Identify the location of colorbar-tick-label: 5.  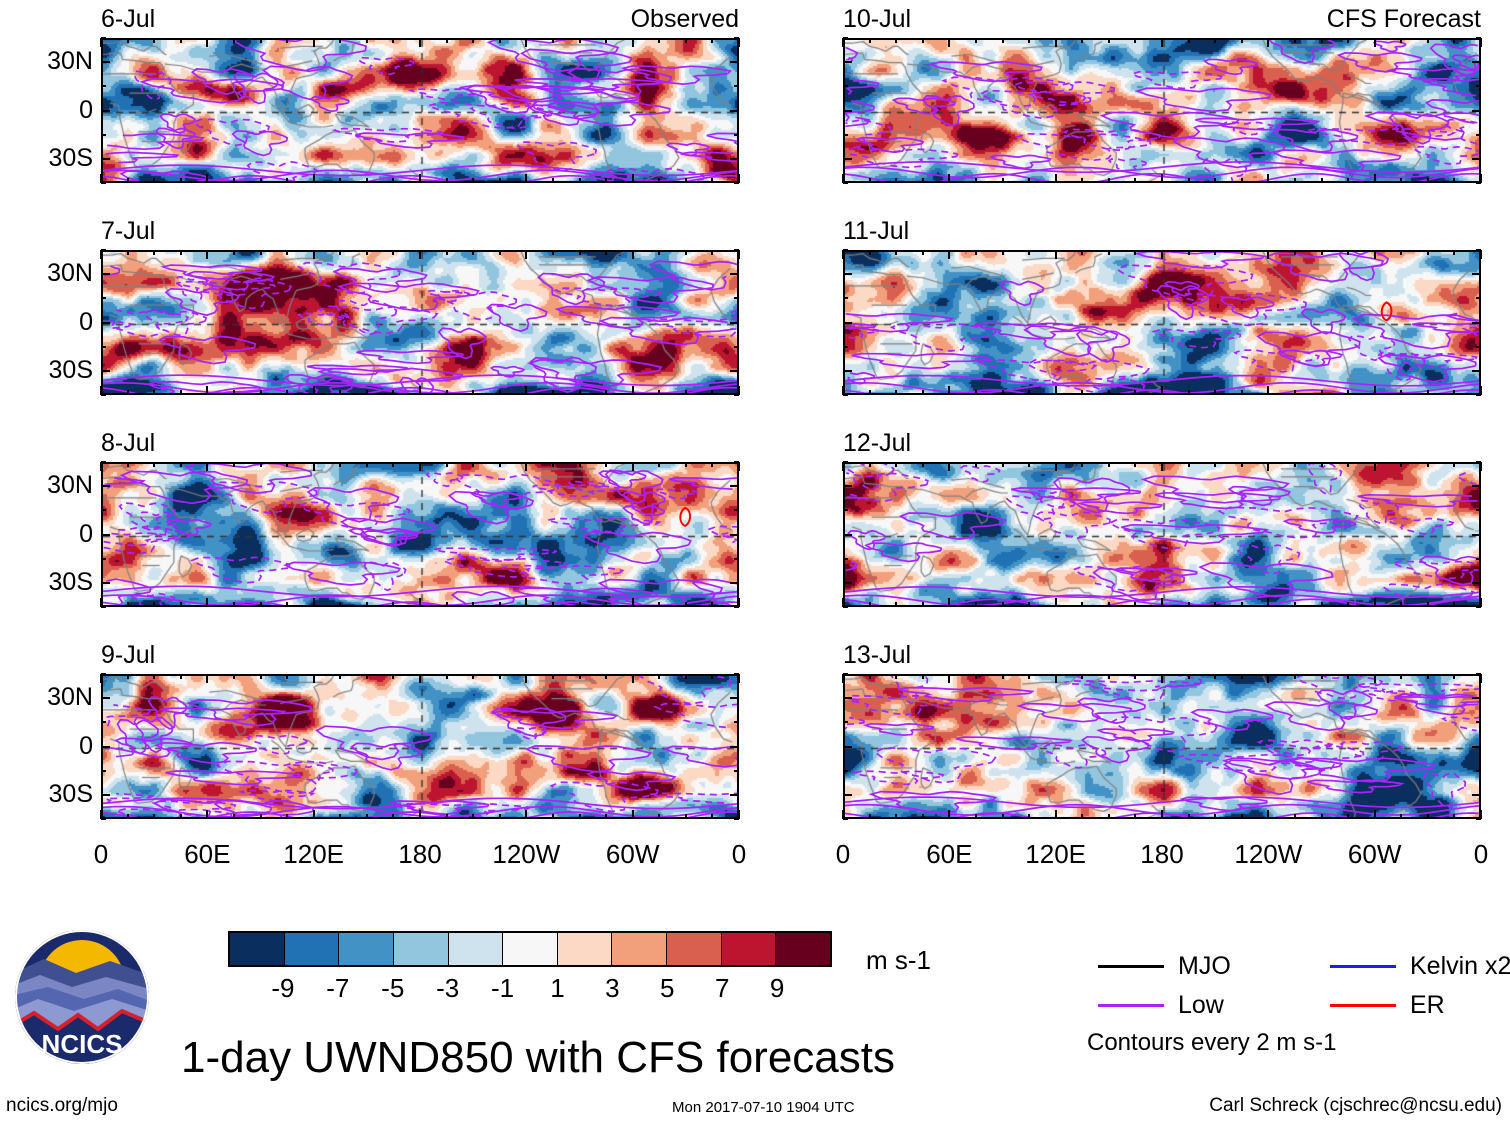
(667, 988).